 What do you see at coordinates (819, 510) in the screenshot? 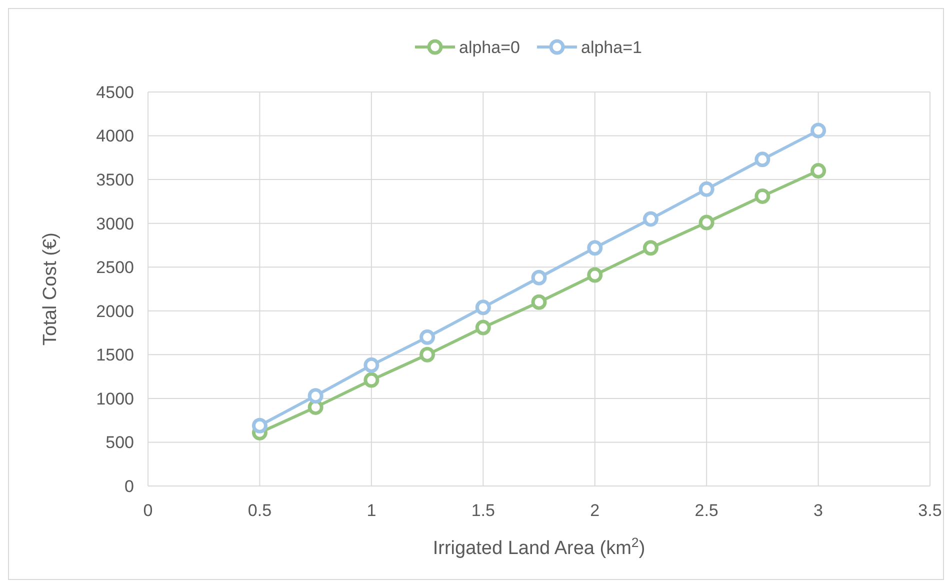
I see `x-tick-label: 3` at bounding box center [819, 510].